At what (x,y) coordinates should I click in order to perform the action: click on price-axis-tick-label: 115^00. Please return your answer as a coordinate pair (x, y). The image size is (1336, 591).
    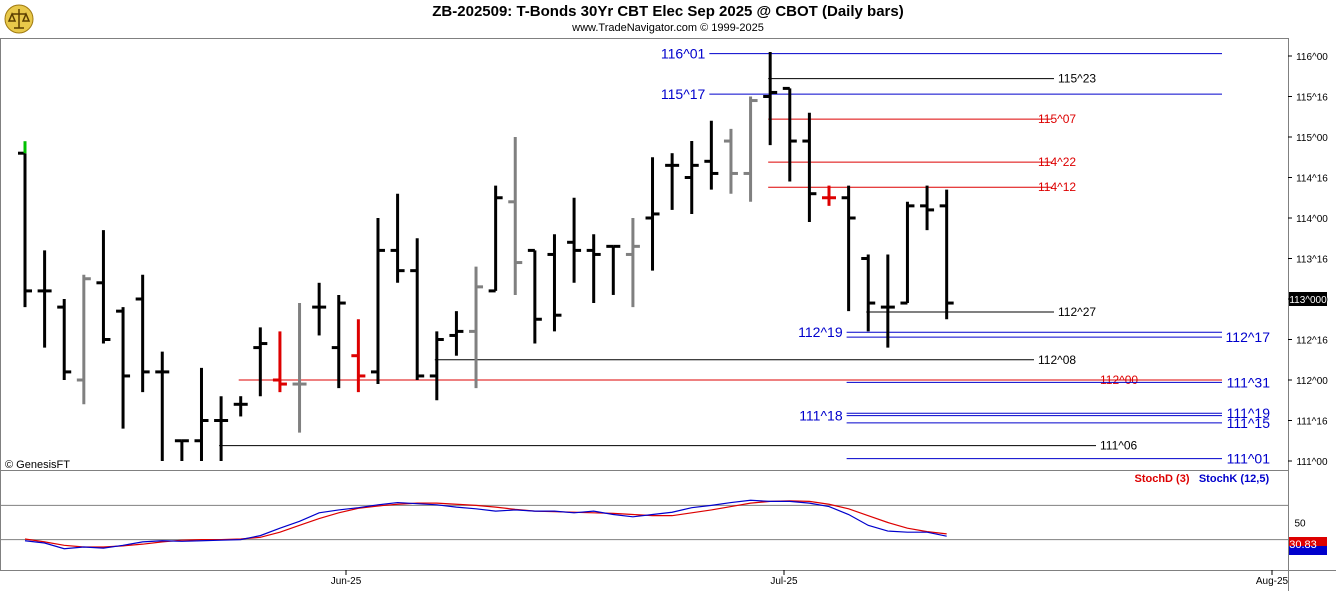
    Looking at the image, I should click on (1312, 138).